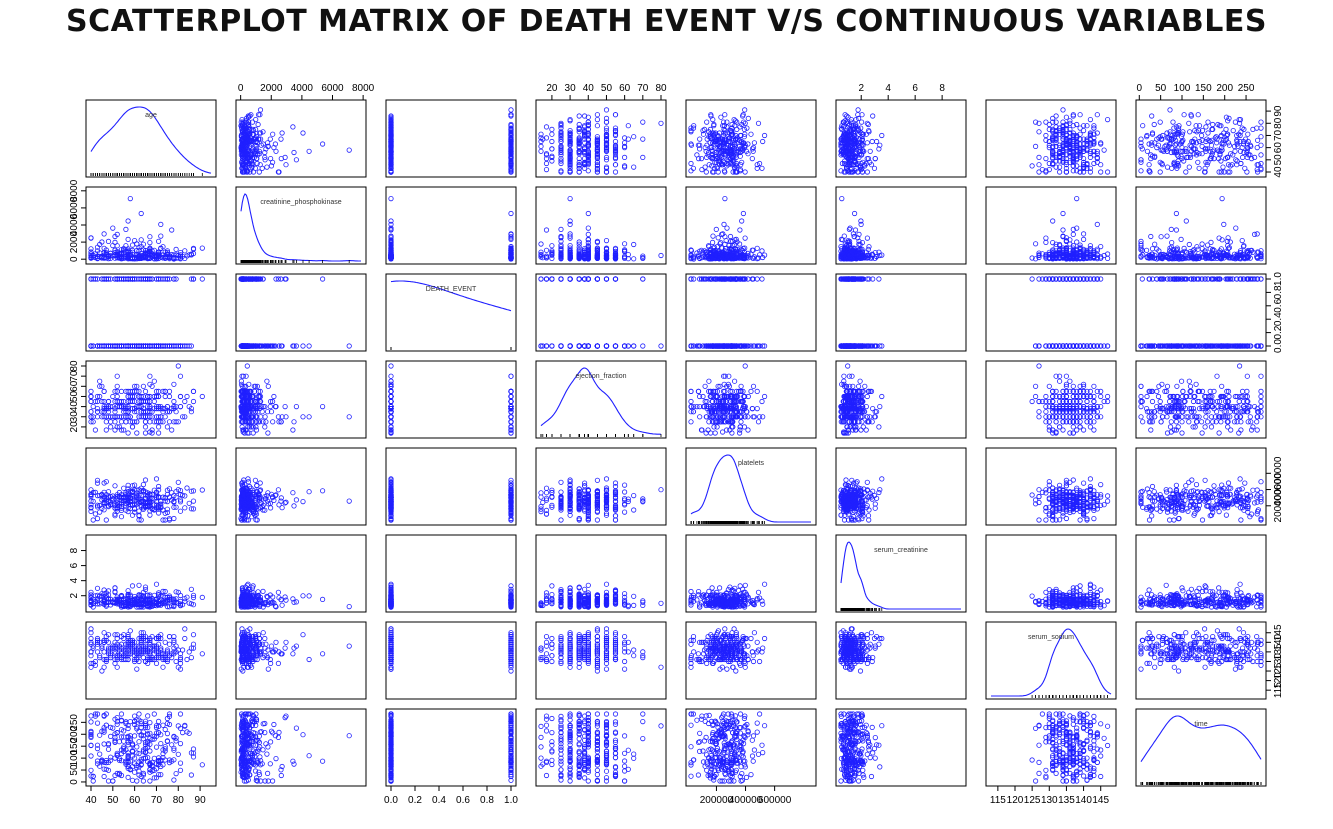 This screenshot has height=829, width=1333. I want to click on points-age-vs-DEATH_EVENT, so click(451, 141).